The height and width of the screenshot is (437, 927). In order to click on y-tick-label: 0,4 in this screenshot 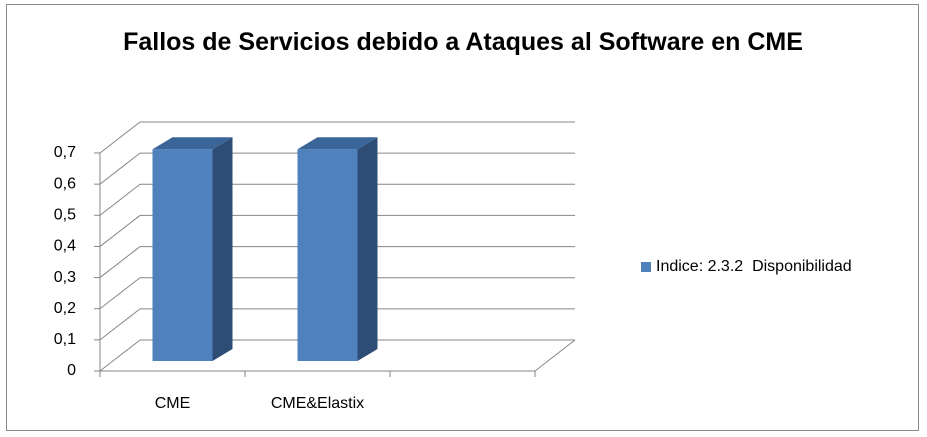, I will do `click(65, 246)`.